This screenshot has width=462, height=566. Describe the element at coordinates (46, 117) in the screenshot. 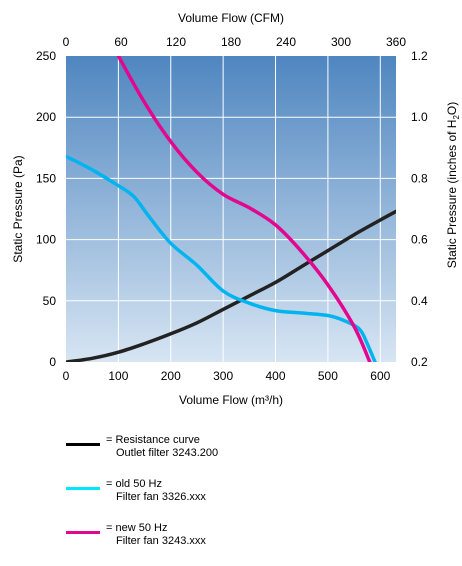

I see `left-axis-tick-label: 200` at that location.